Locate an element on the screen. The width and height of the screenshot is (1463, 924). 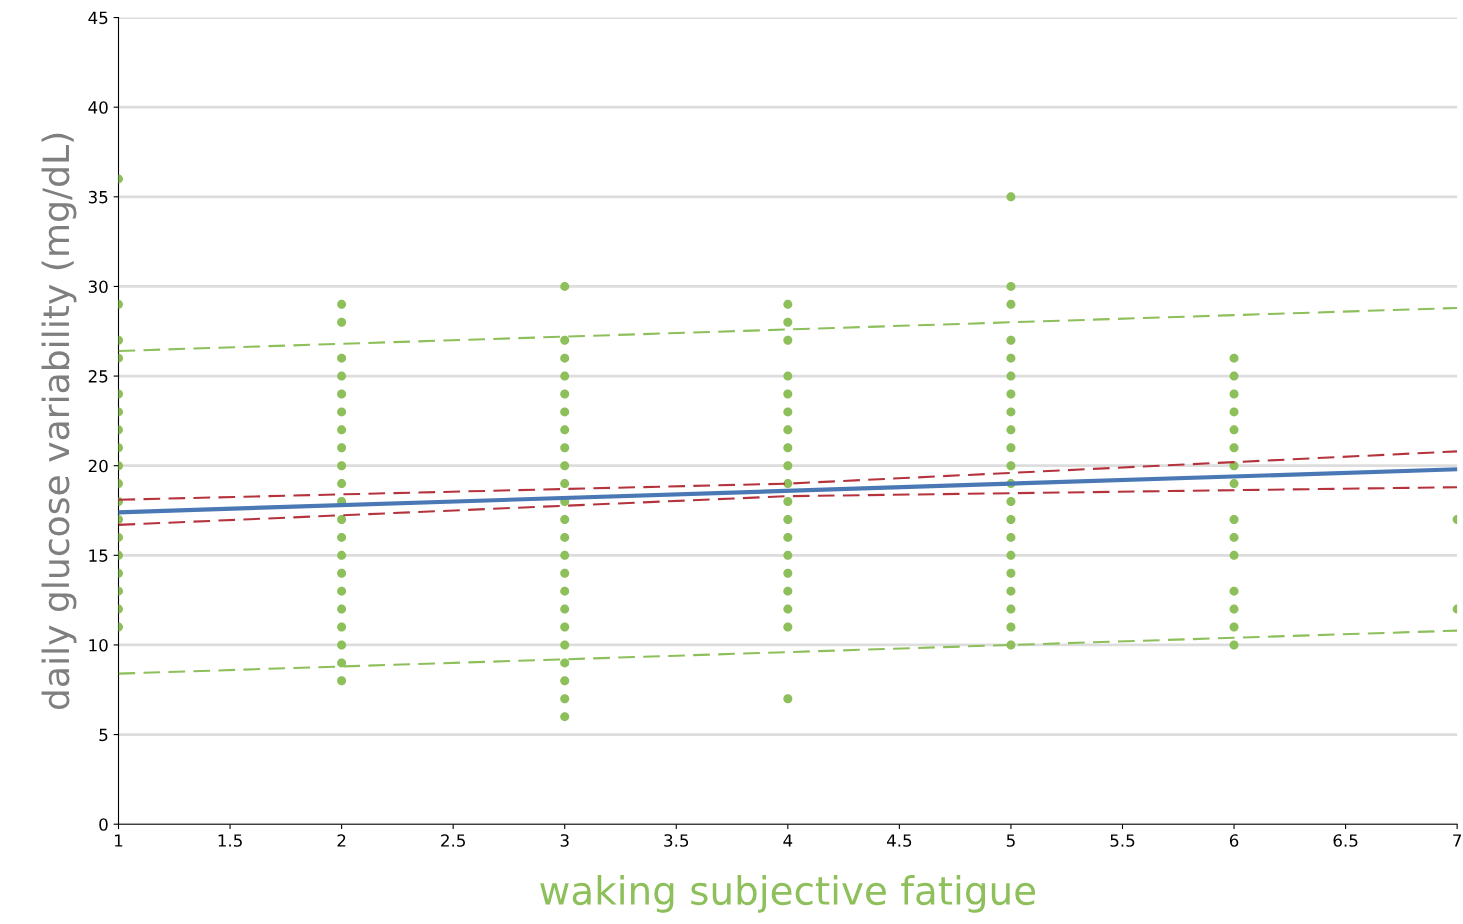
y-axis-title: daily glucose variability (mg/dL) is located at coordinates (59, 421).